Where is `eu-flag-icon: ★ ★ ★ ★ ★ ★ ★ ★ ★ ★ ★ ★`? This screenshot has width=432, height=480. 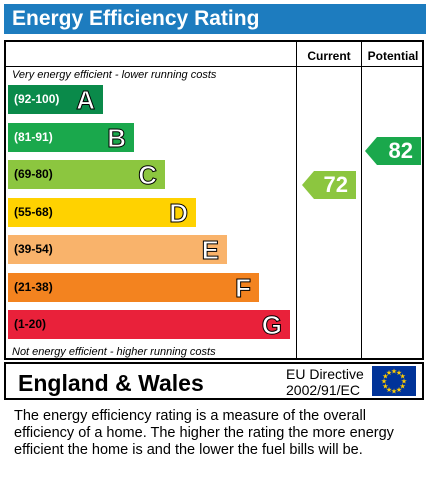 eu-flag-icon: ★ ★ ★ ★ ★ ★ ★ ★ ★ ★ ★ ★ is located at coordinates (394, 381).